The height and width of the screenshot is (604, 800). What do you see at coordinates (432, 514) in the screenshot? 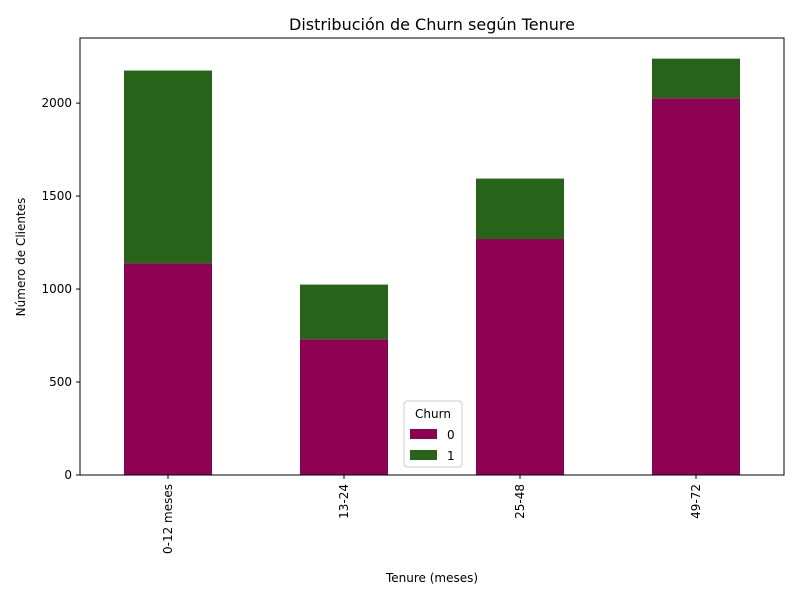
I see `x-axis: 0-12 meses 13-24 25-48 49-72` at bounding box center [432, 514].